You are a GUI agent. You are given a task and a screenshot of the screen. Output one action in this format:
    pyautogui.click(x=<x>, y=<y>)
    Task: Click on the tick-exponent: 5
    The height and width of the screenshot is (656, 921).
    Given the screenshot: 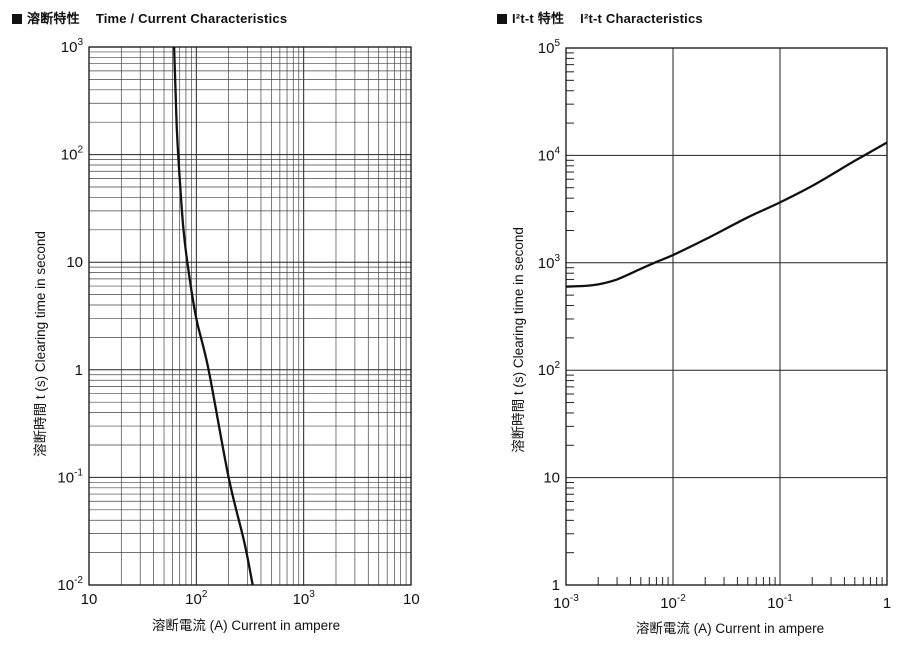 What is the action you would take?
    pyautogui.click(x=557, y=43)
    